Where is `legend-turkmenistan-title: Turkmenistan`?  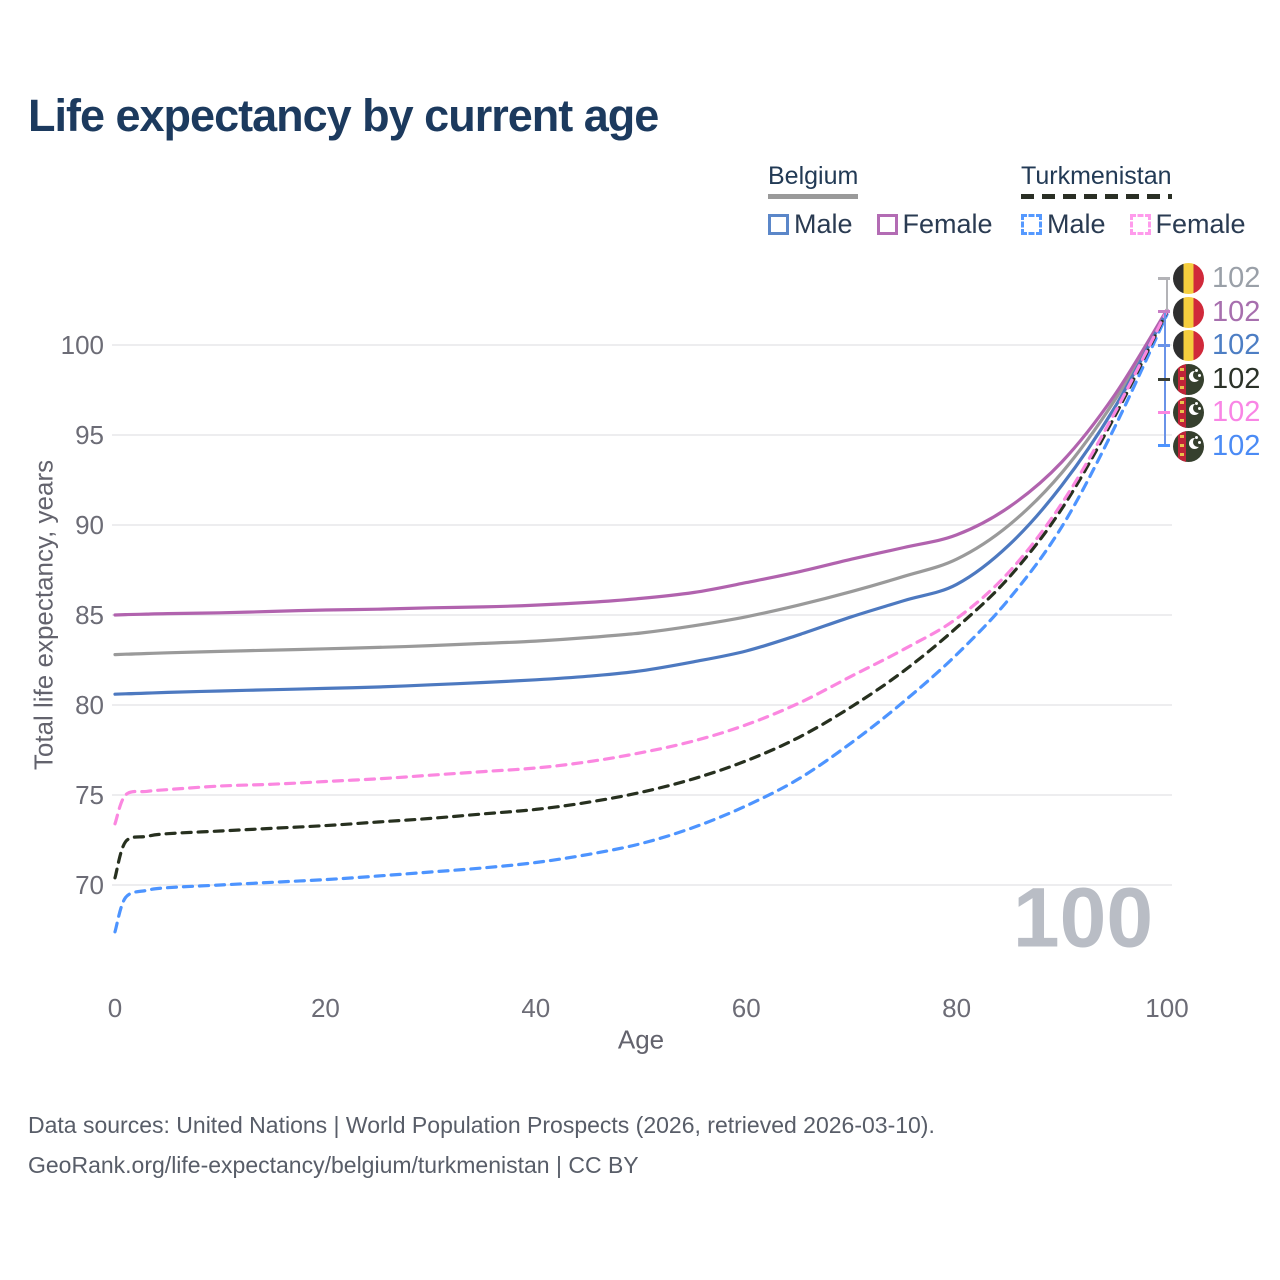 legend-turkmenistan-title: Turkmenistan is located at coordinates (1096, 180).